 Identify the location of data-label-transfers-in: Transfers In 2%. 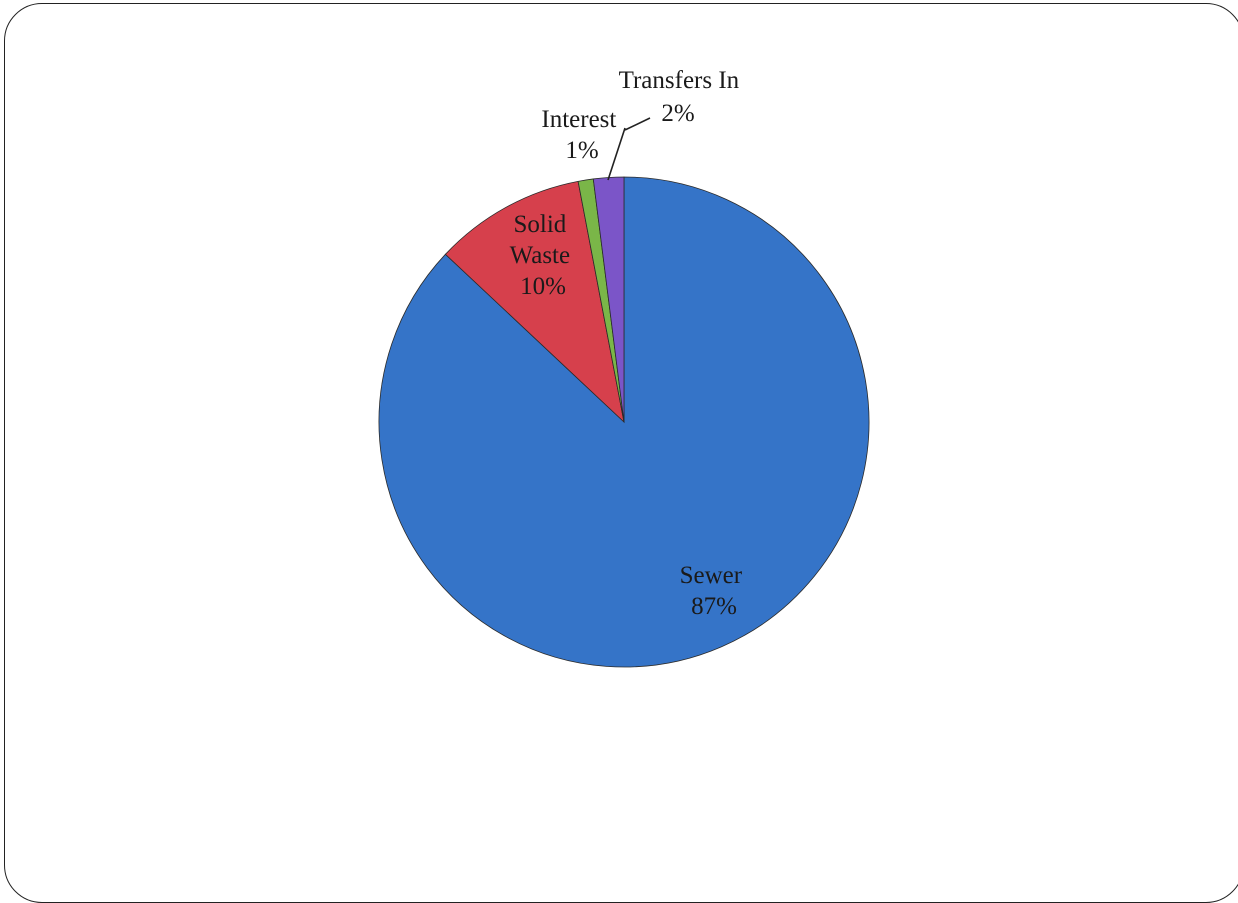
(682, 97).